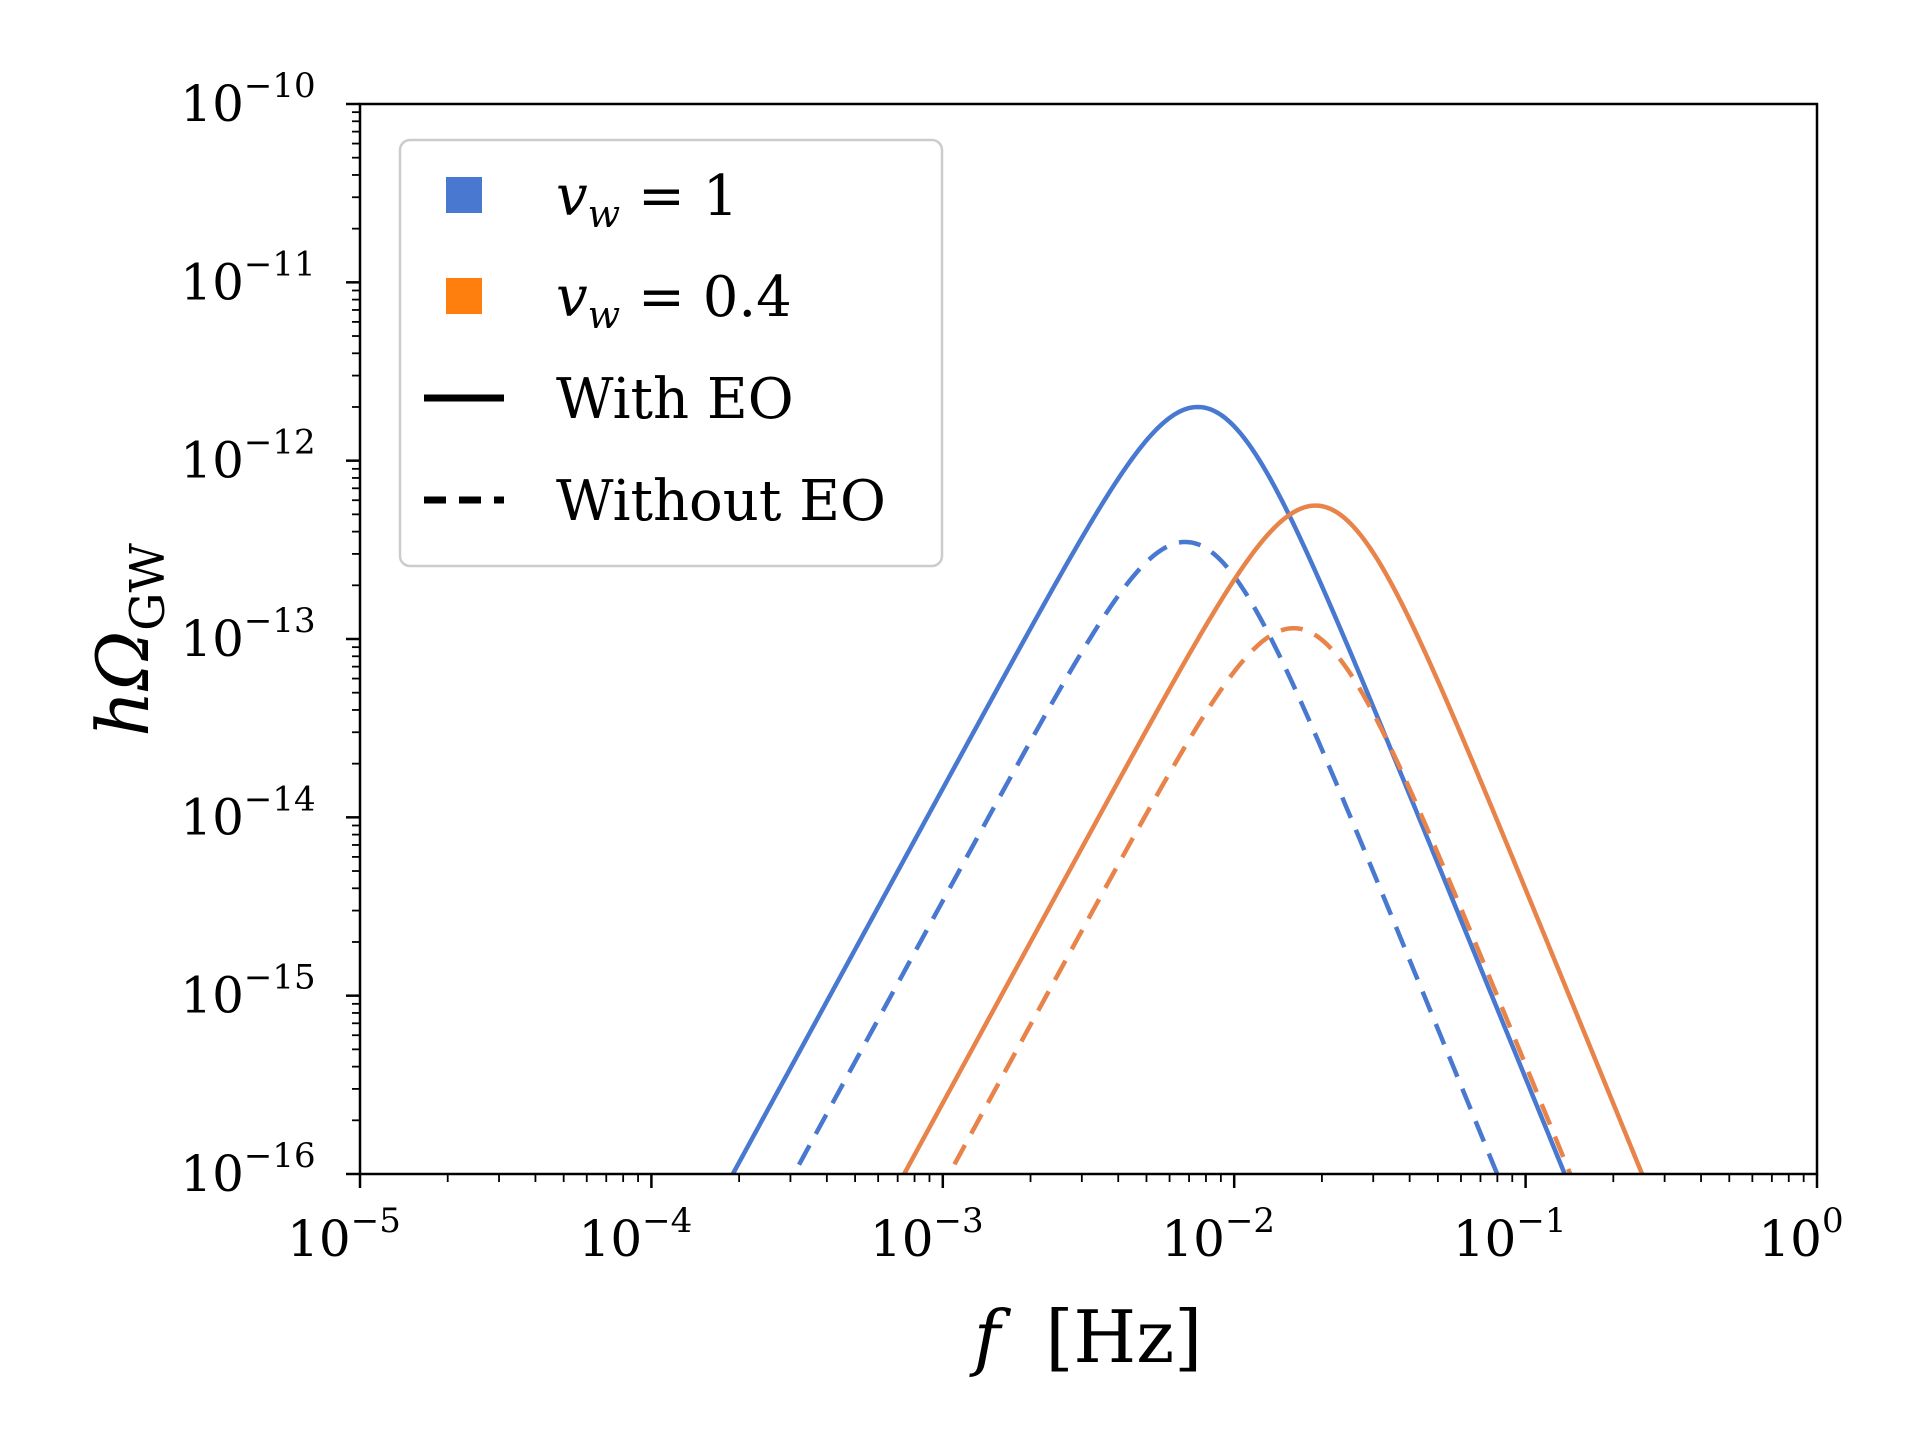 The image size is (1920, 1440). I want to click on legend-box, so click(671, 353).